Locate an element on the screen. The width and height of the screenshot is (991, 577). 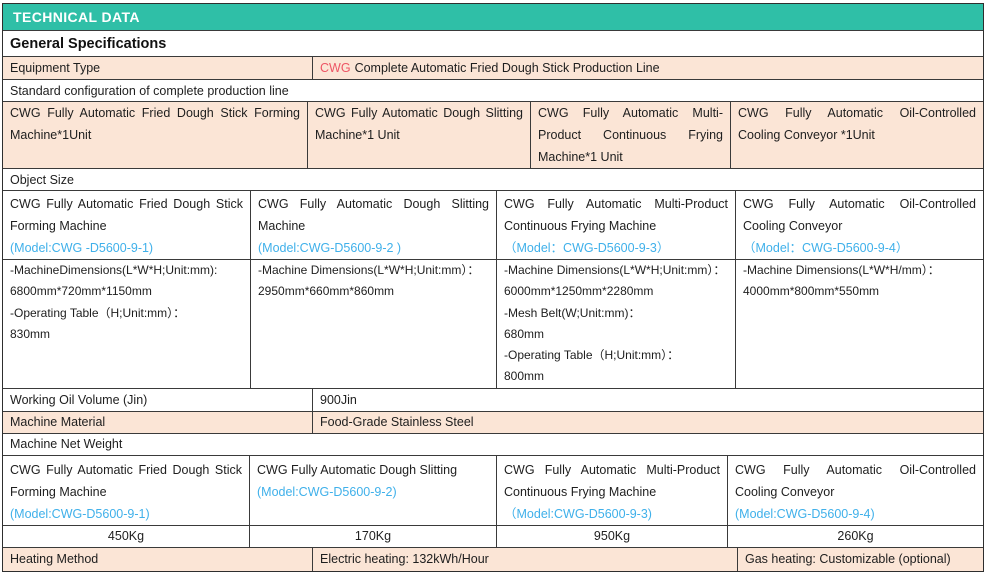
oil-volume-label: Working Oil Volume (Jin) is located at coordinates (158, 399).